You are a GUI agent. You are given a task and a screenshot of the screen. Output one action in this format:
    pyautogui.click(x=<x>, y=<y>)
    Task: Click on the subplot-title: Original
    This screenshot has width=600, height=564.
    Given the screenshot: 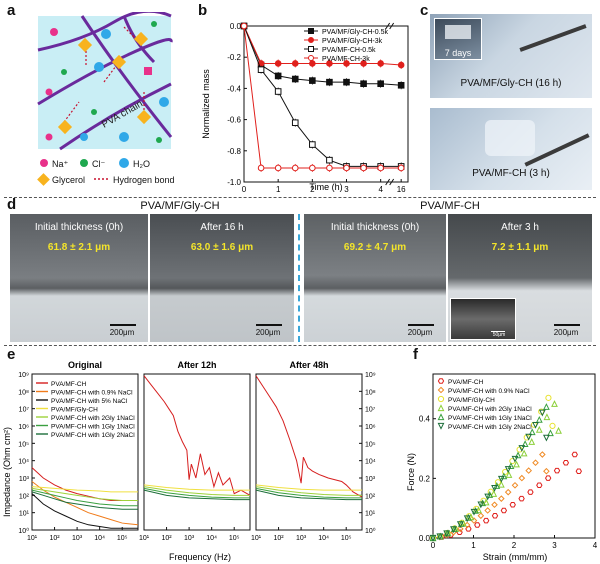 What is the action you would take?
    pyautogui.click(x=85, y=365)
    